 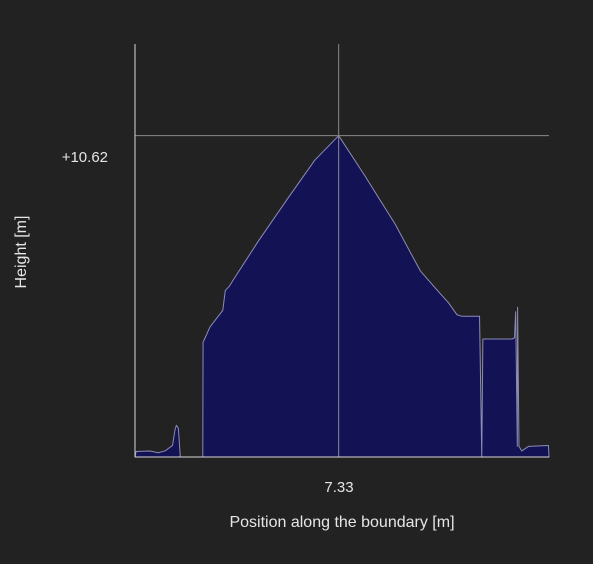 I want to click on y-marker-tick-label: +10.62, so click(x=85, y=157).